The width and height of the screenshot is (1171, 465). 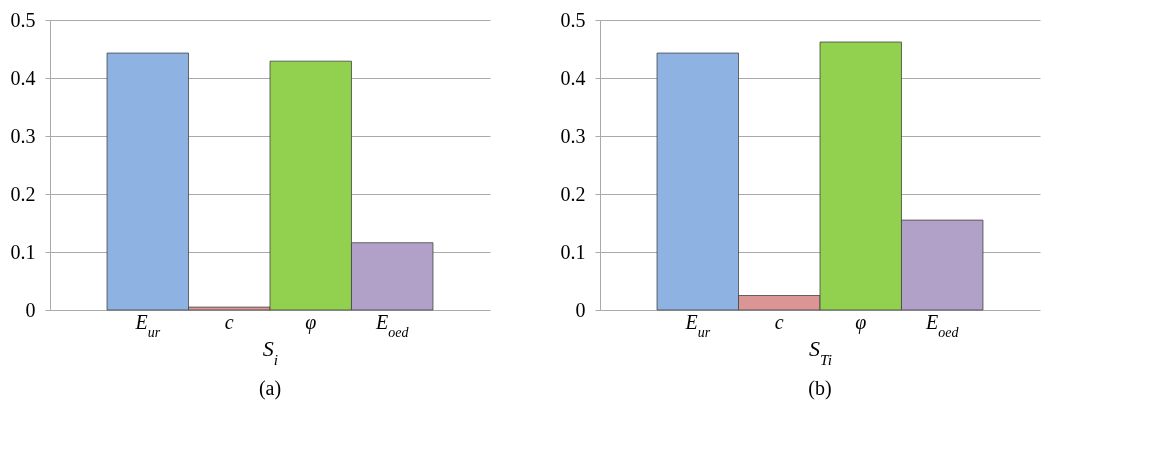 I want to click on text: (a), so click(x=270, y=388).